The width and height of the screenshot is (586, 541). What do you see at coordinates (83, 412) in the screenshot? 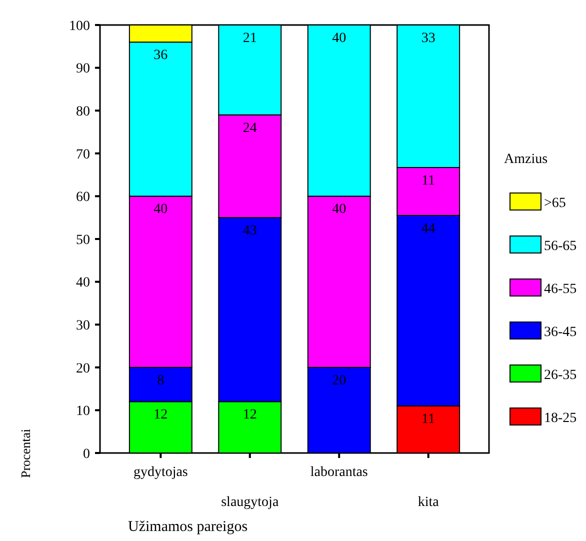
I see `y-tick-label: 10` at bounding box center [83, 412].